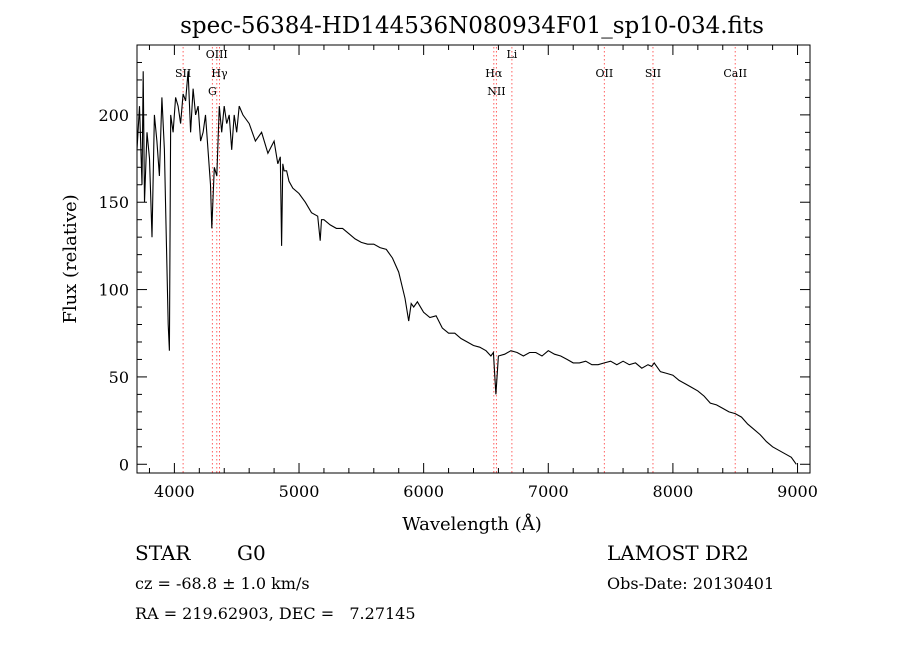 The width and height of the screenshot is (900, 650). Describe the element at coordinates (113, 202) in the screenshot. I see `y-tick-label: 150` at that location.